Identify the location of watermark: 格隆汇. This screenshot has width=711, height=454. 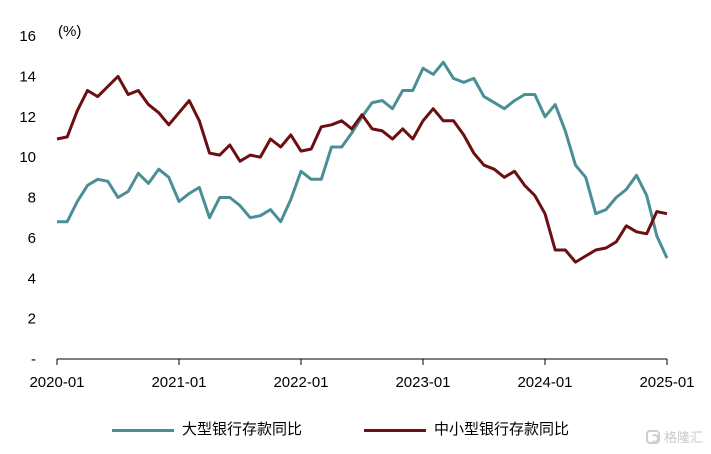
(674, 436).